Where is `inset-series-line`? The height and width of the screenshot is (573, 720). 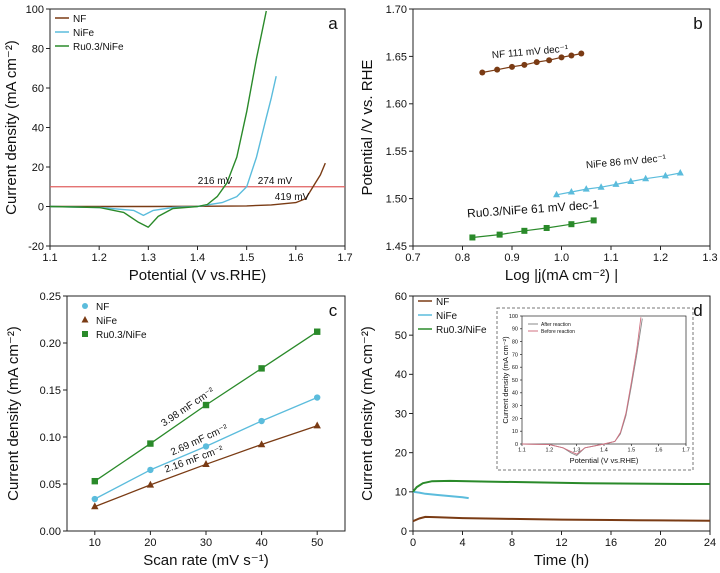
inset-series-line is located at coordinates (581, 386).